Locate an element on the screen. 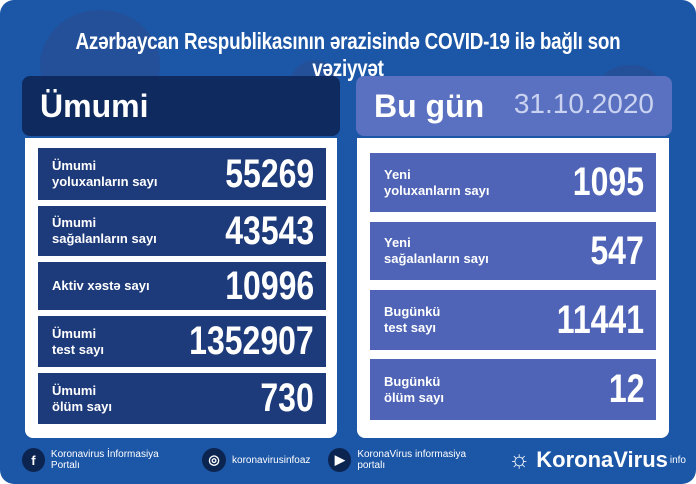 This screenshot has width=696, height=484. stat-value: 730 is located at coordinates (287, 398).